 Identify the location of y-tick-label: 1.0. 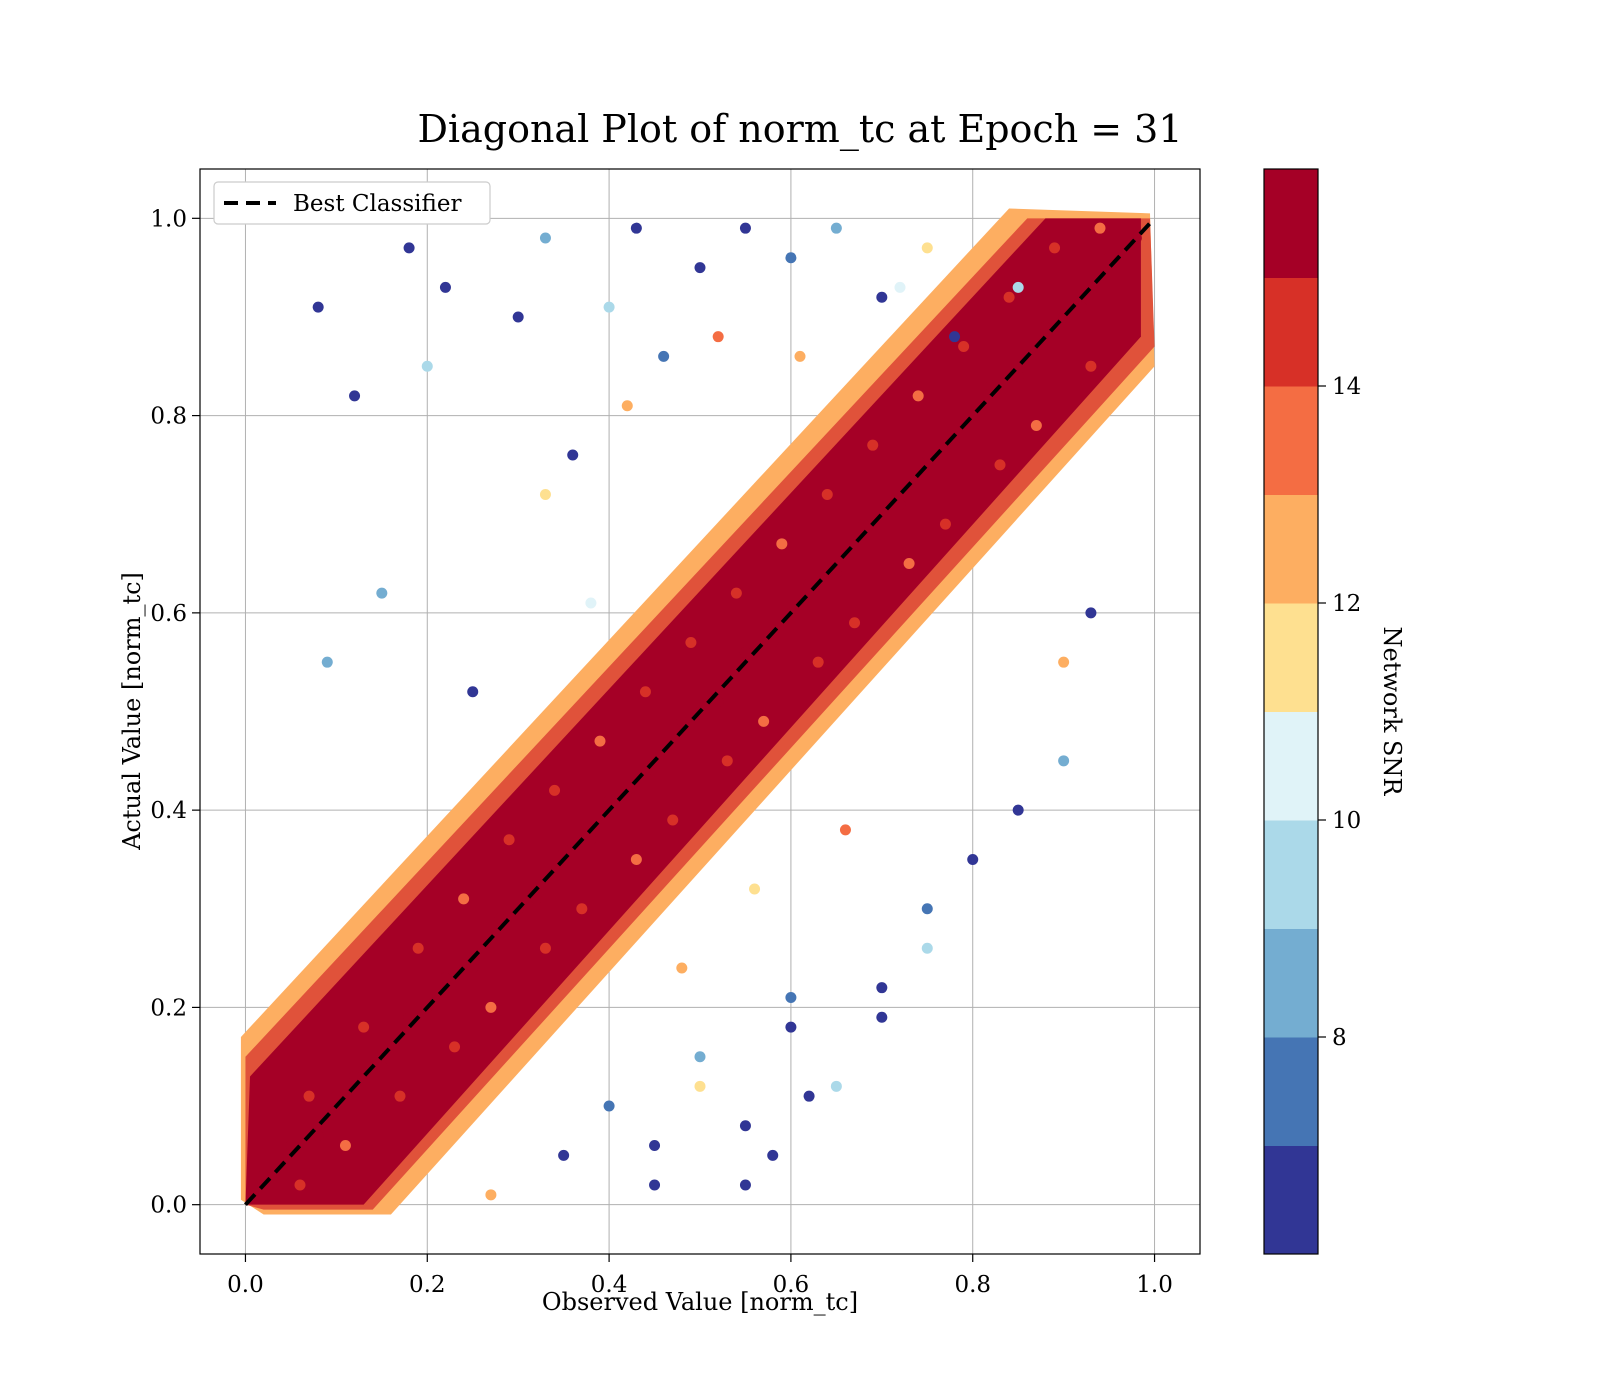
(168, 219).